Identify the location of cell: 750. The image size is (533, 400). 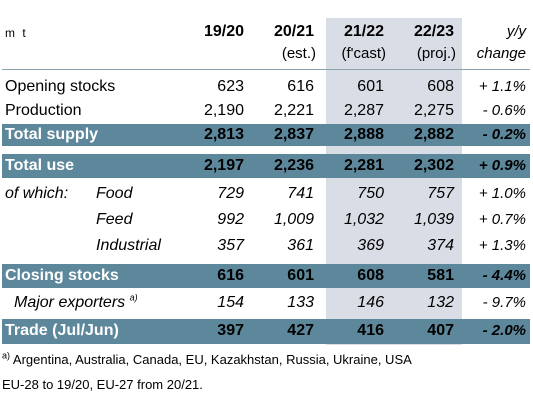
(370, 193).